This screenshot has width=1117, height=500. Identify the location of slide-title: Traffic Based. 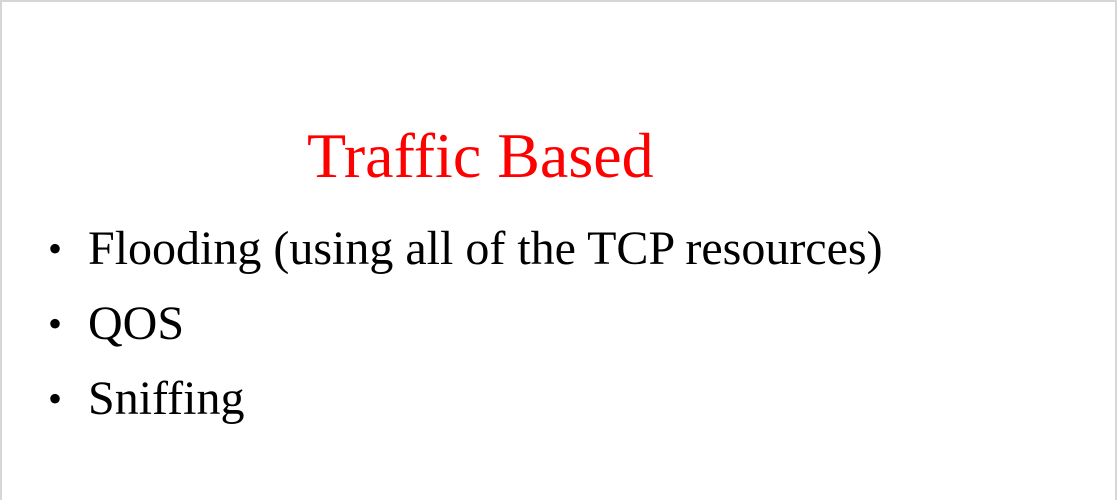
(480, 155).